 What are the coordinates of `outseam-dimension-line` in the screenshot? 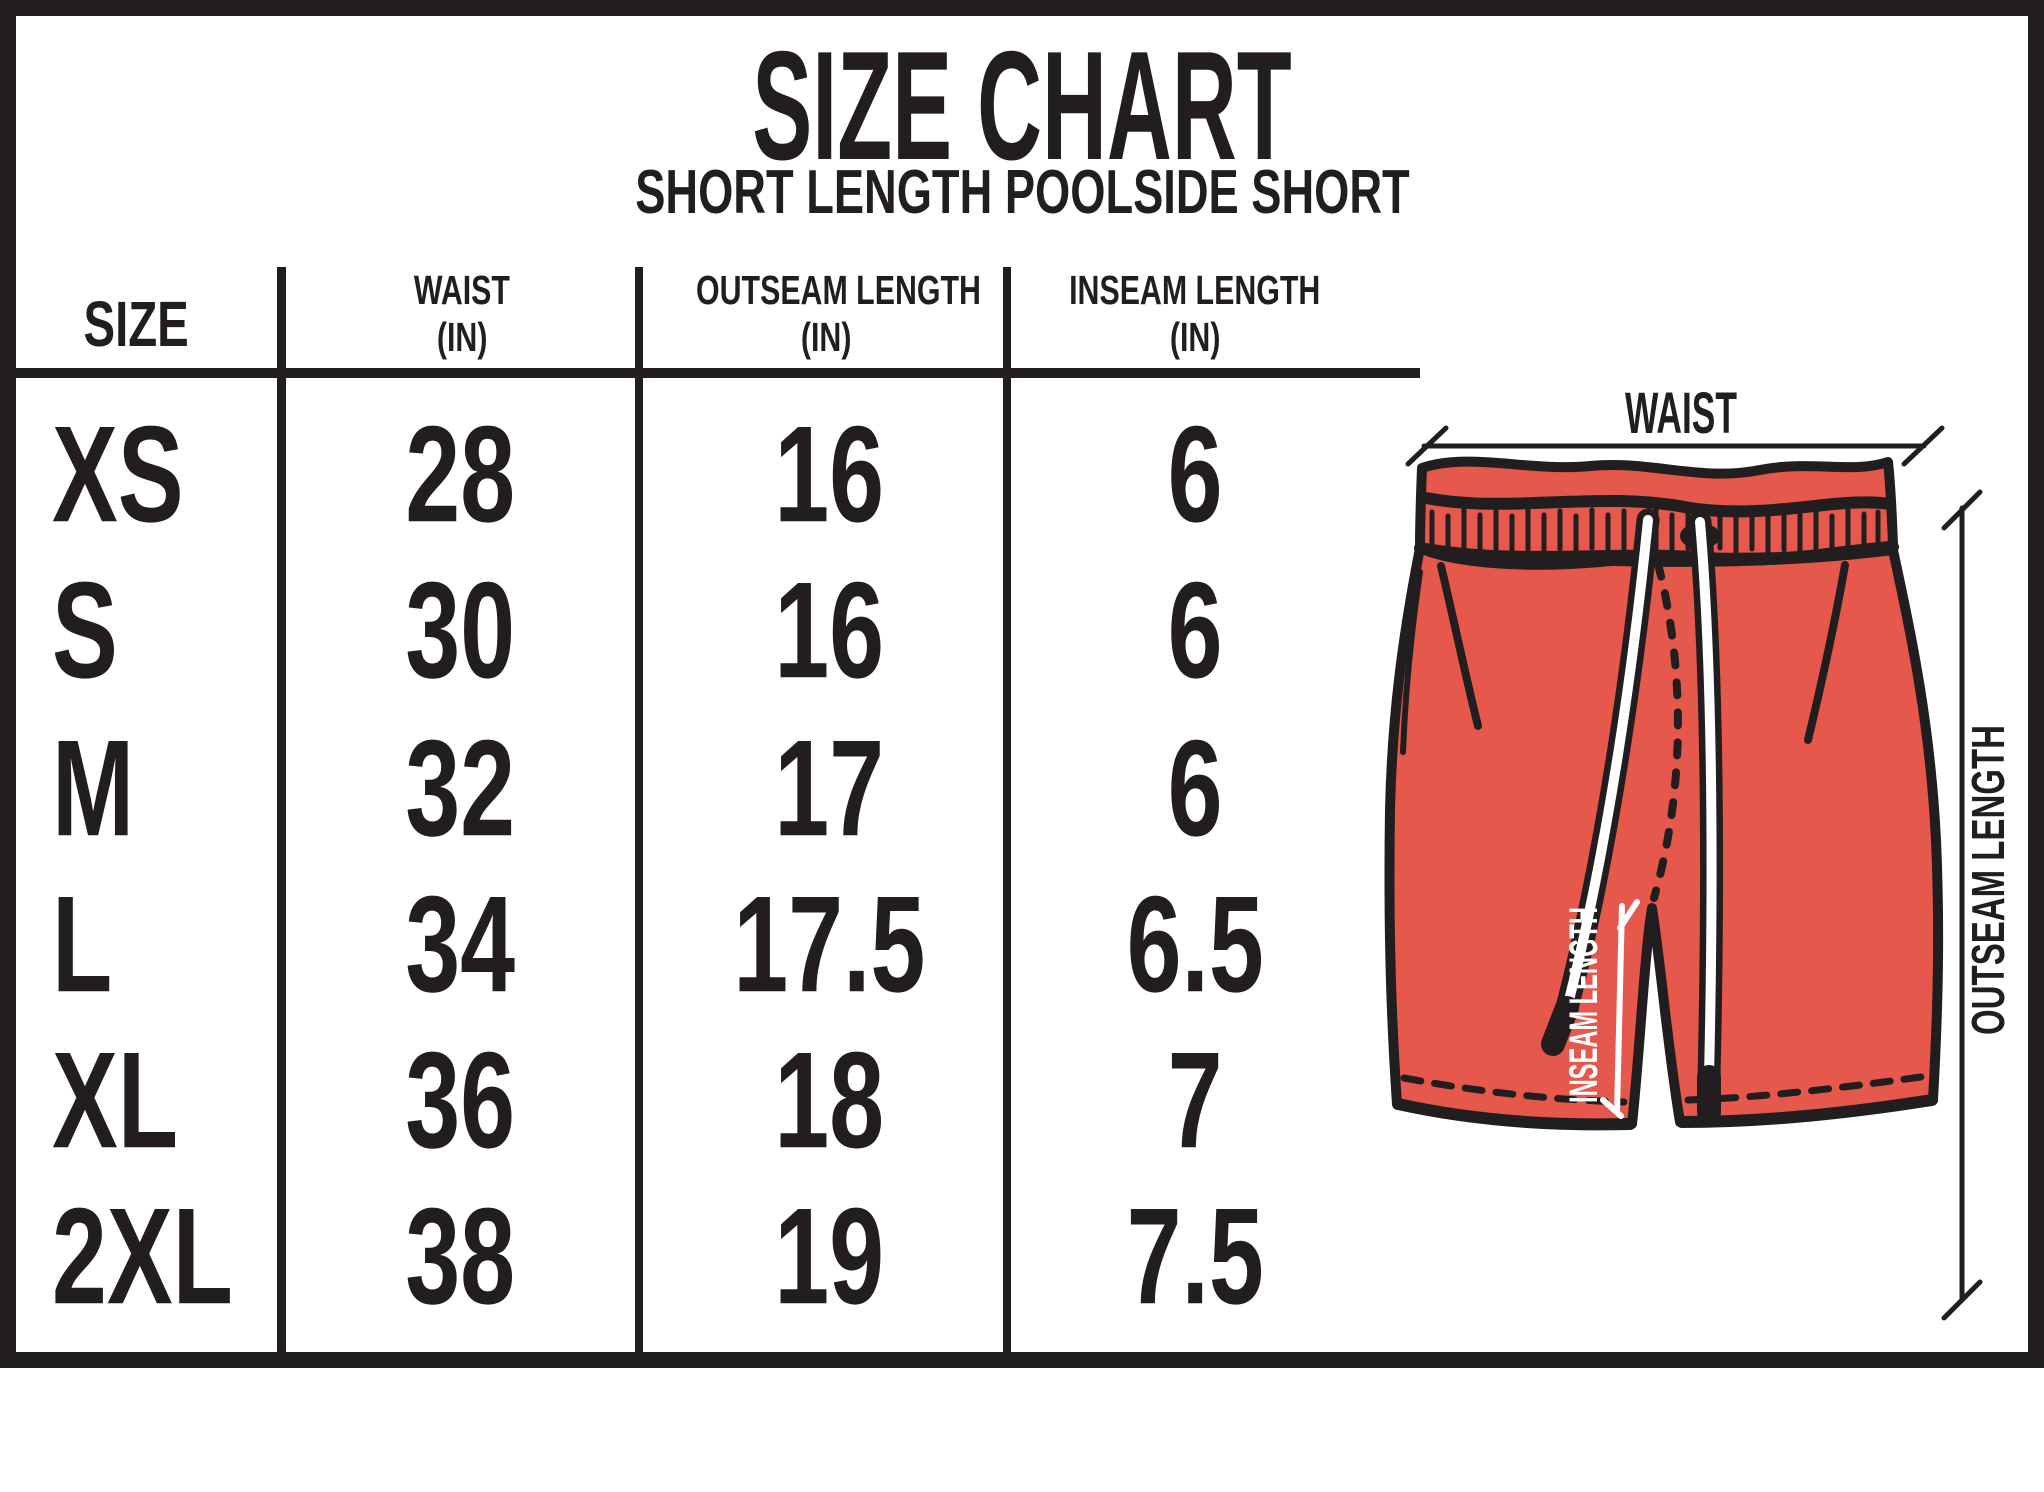 It's located at (1962, 905).